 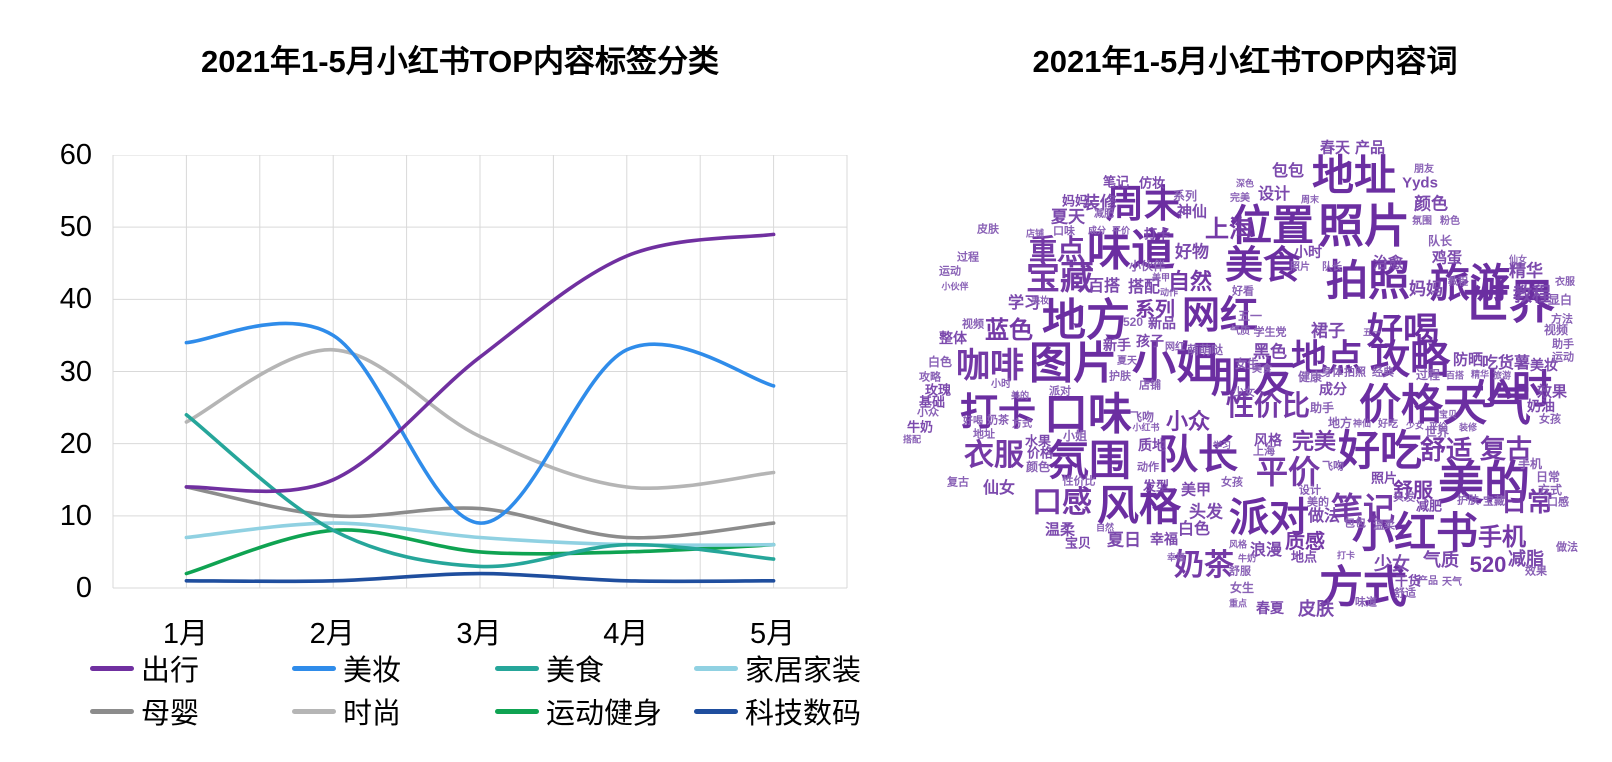 What do you see at coordinates (1245, 61) in the screenshot?
I see `wordcloud-title: 2021年1-5月小红书TOP内容词` at bounding box center [1245, 61].